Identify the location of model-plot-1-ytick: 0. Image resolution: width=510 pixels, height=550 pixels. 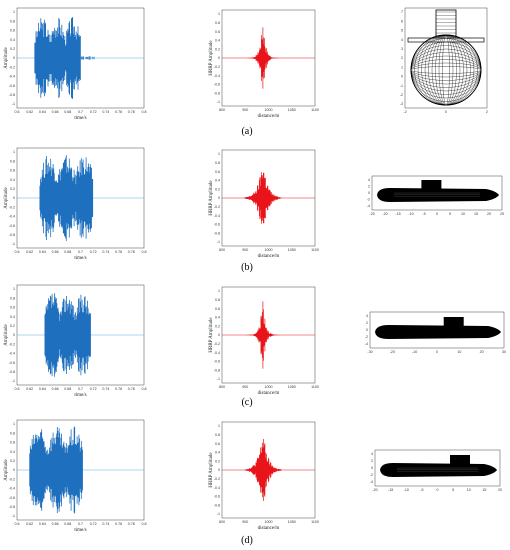
(369, 193).